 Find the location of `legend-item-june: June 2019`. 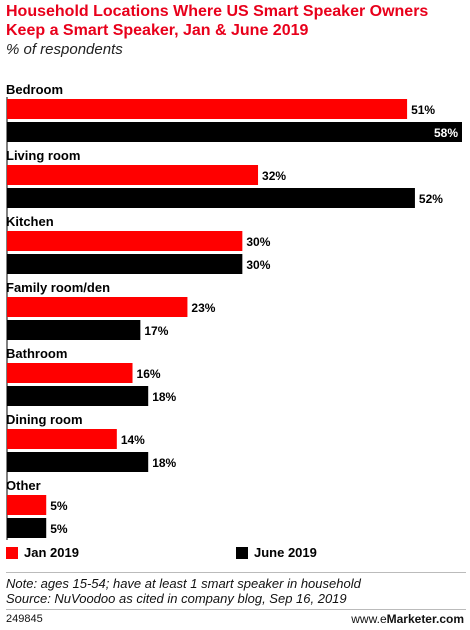

legend-item-june: June 2019 is located at coordinates (276, 552).